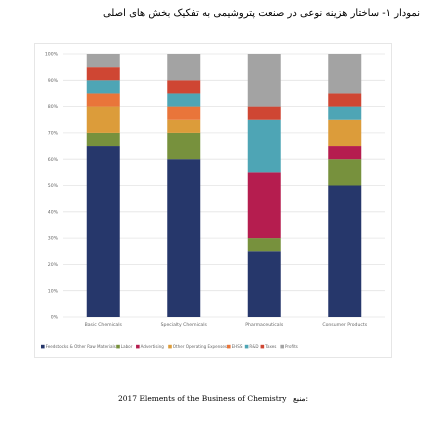 This screenshot has height=423, width=426. Describe the element at coordinates (52, 55) in the screenshot. I see `y-tick-label: 100%` at that location.